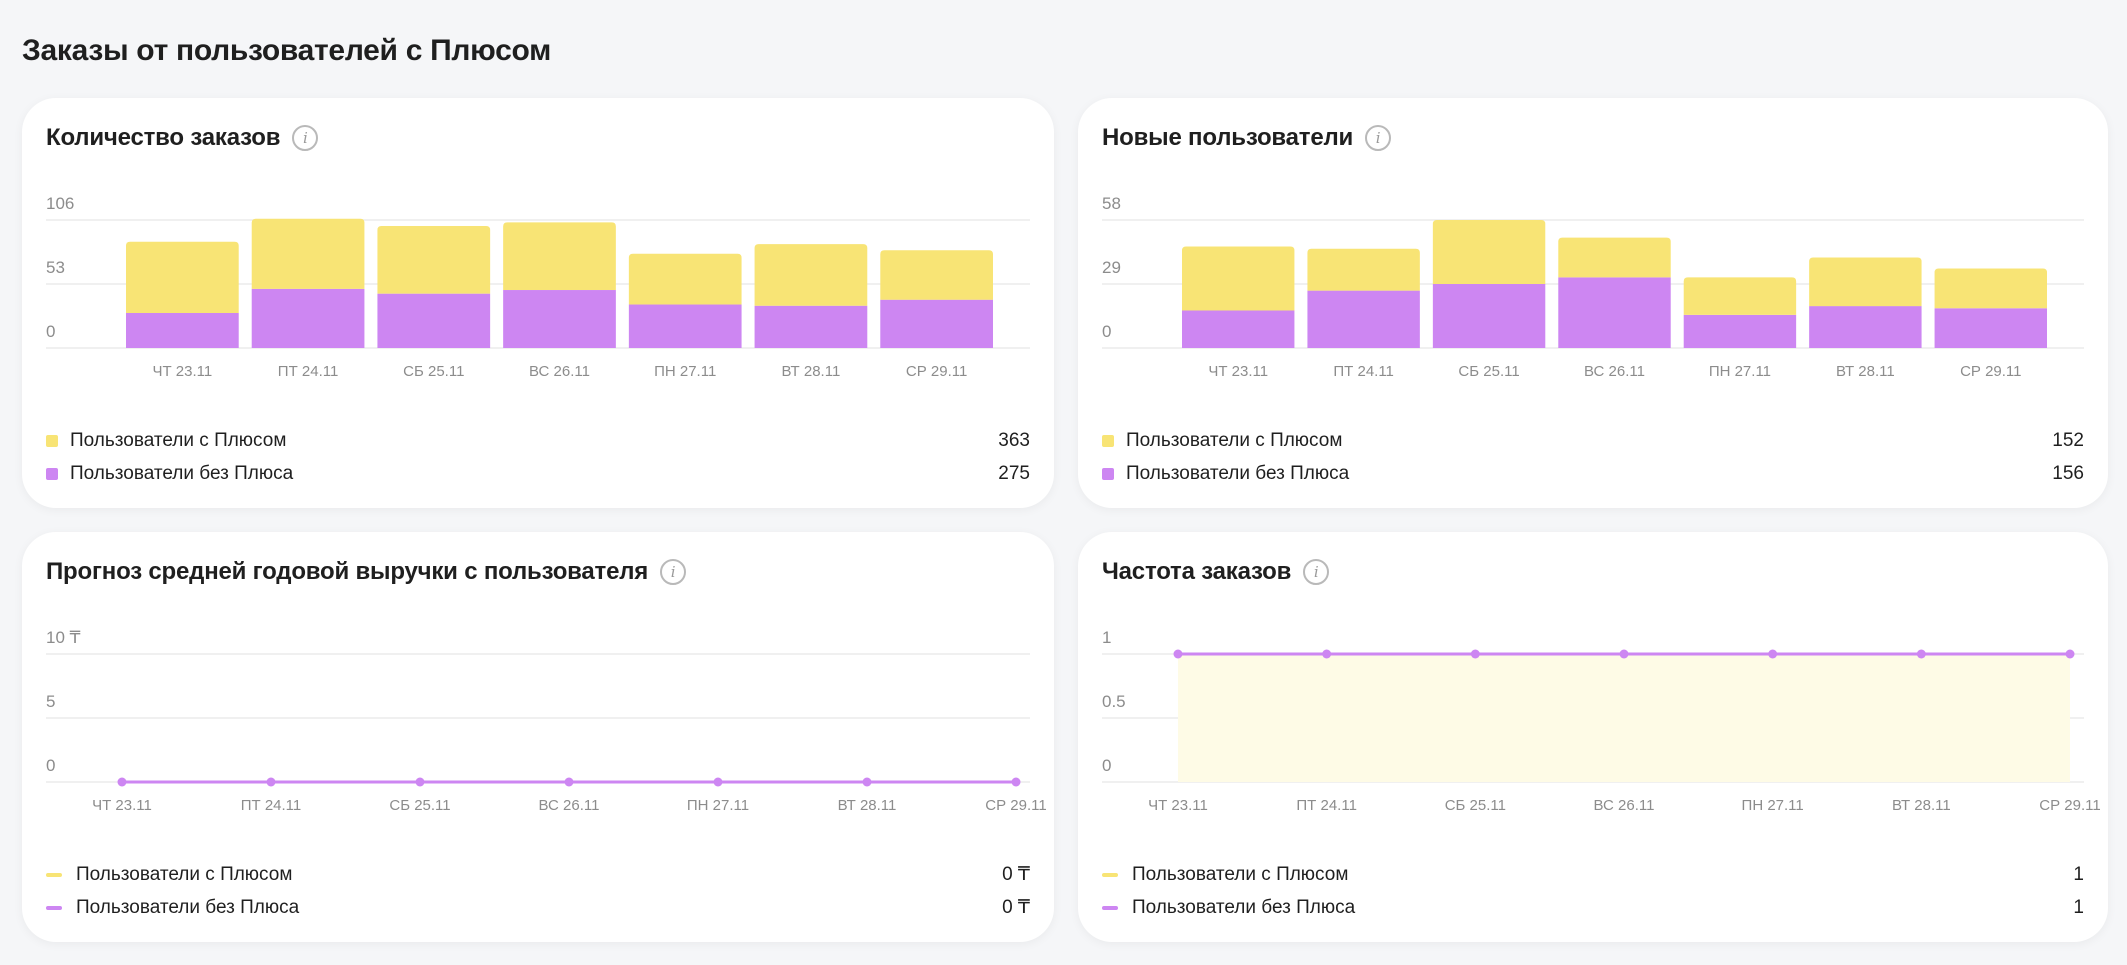 This screenshot has height=965, width=2127. Describe the element at coordinates (538, 473) in the screenshot. I see `legend-item-no-plus: Пользователи без Плюса 275` at that location.